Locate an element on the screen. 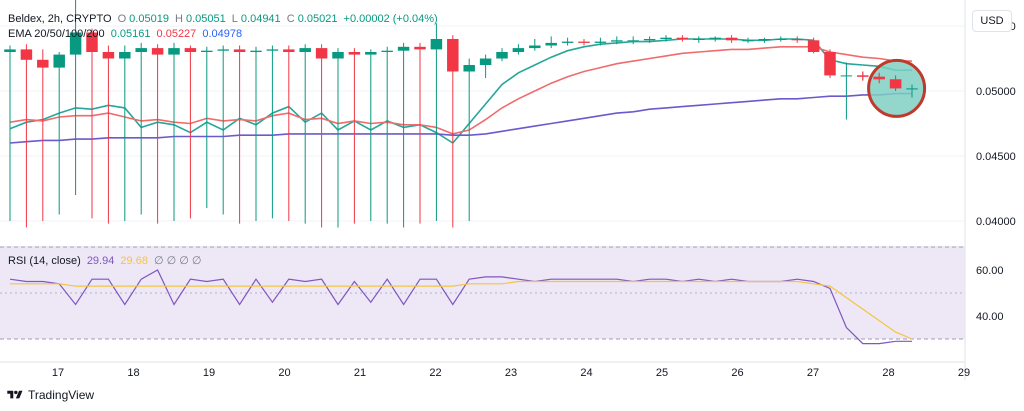 The width and height of the screenshot is (1024, 411). low-label: L is located at coordinates (234, 19).